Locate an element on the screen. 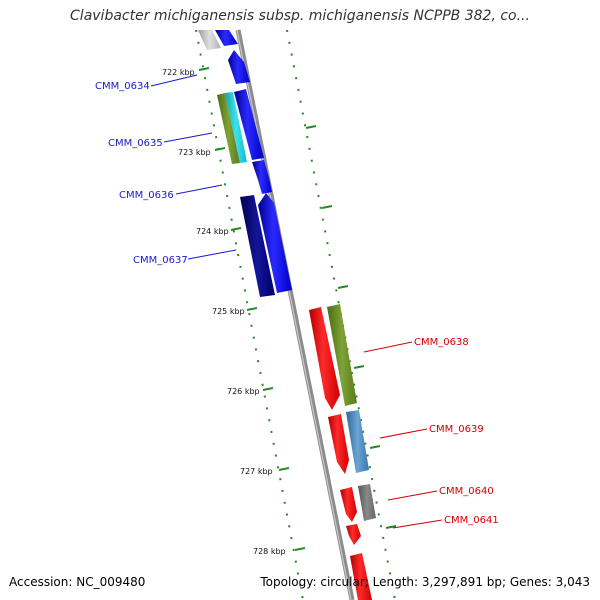  tick-label-727: 727 kbp is located at coordinates (256, 471).